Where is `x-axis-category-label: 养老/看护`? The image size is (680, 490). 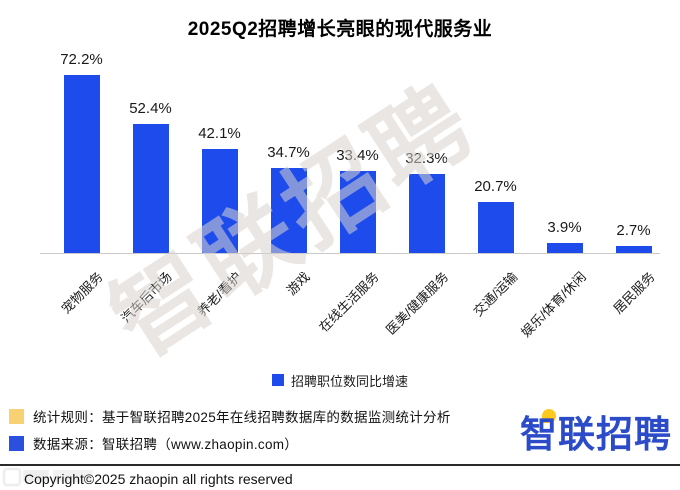
x-axis-category-label: 养老/看护 is located at coordinates (219, 294).